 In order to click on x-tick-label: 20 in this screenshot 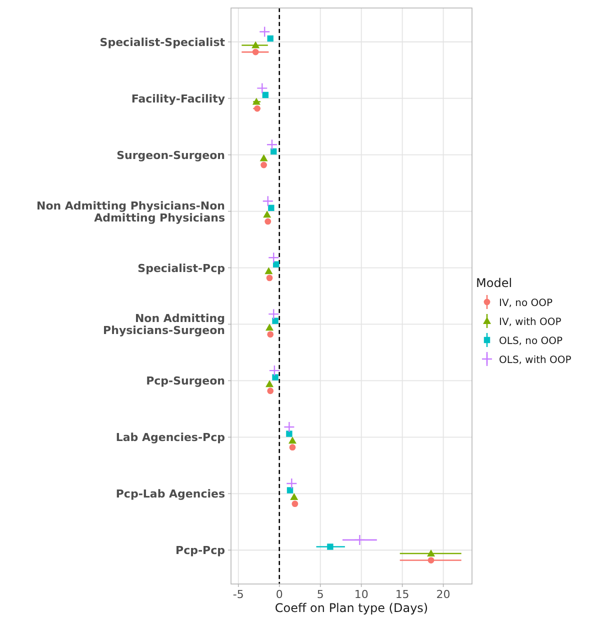, I will do `click(443, 594)`.